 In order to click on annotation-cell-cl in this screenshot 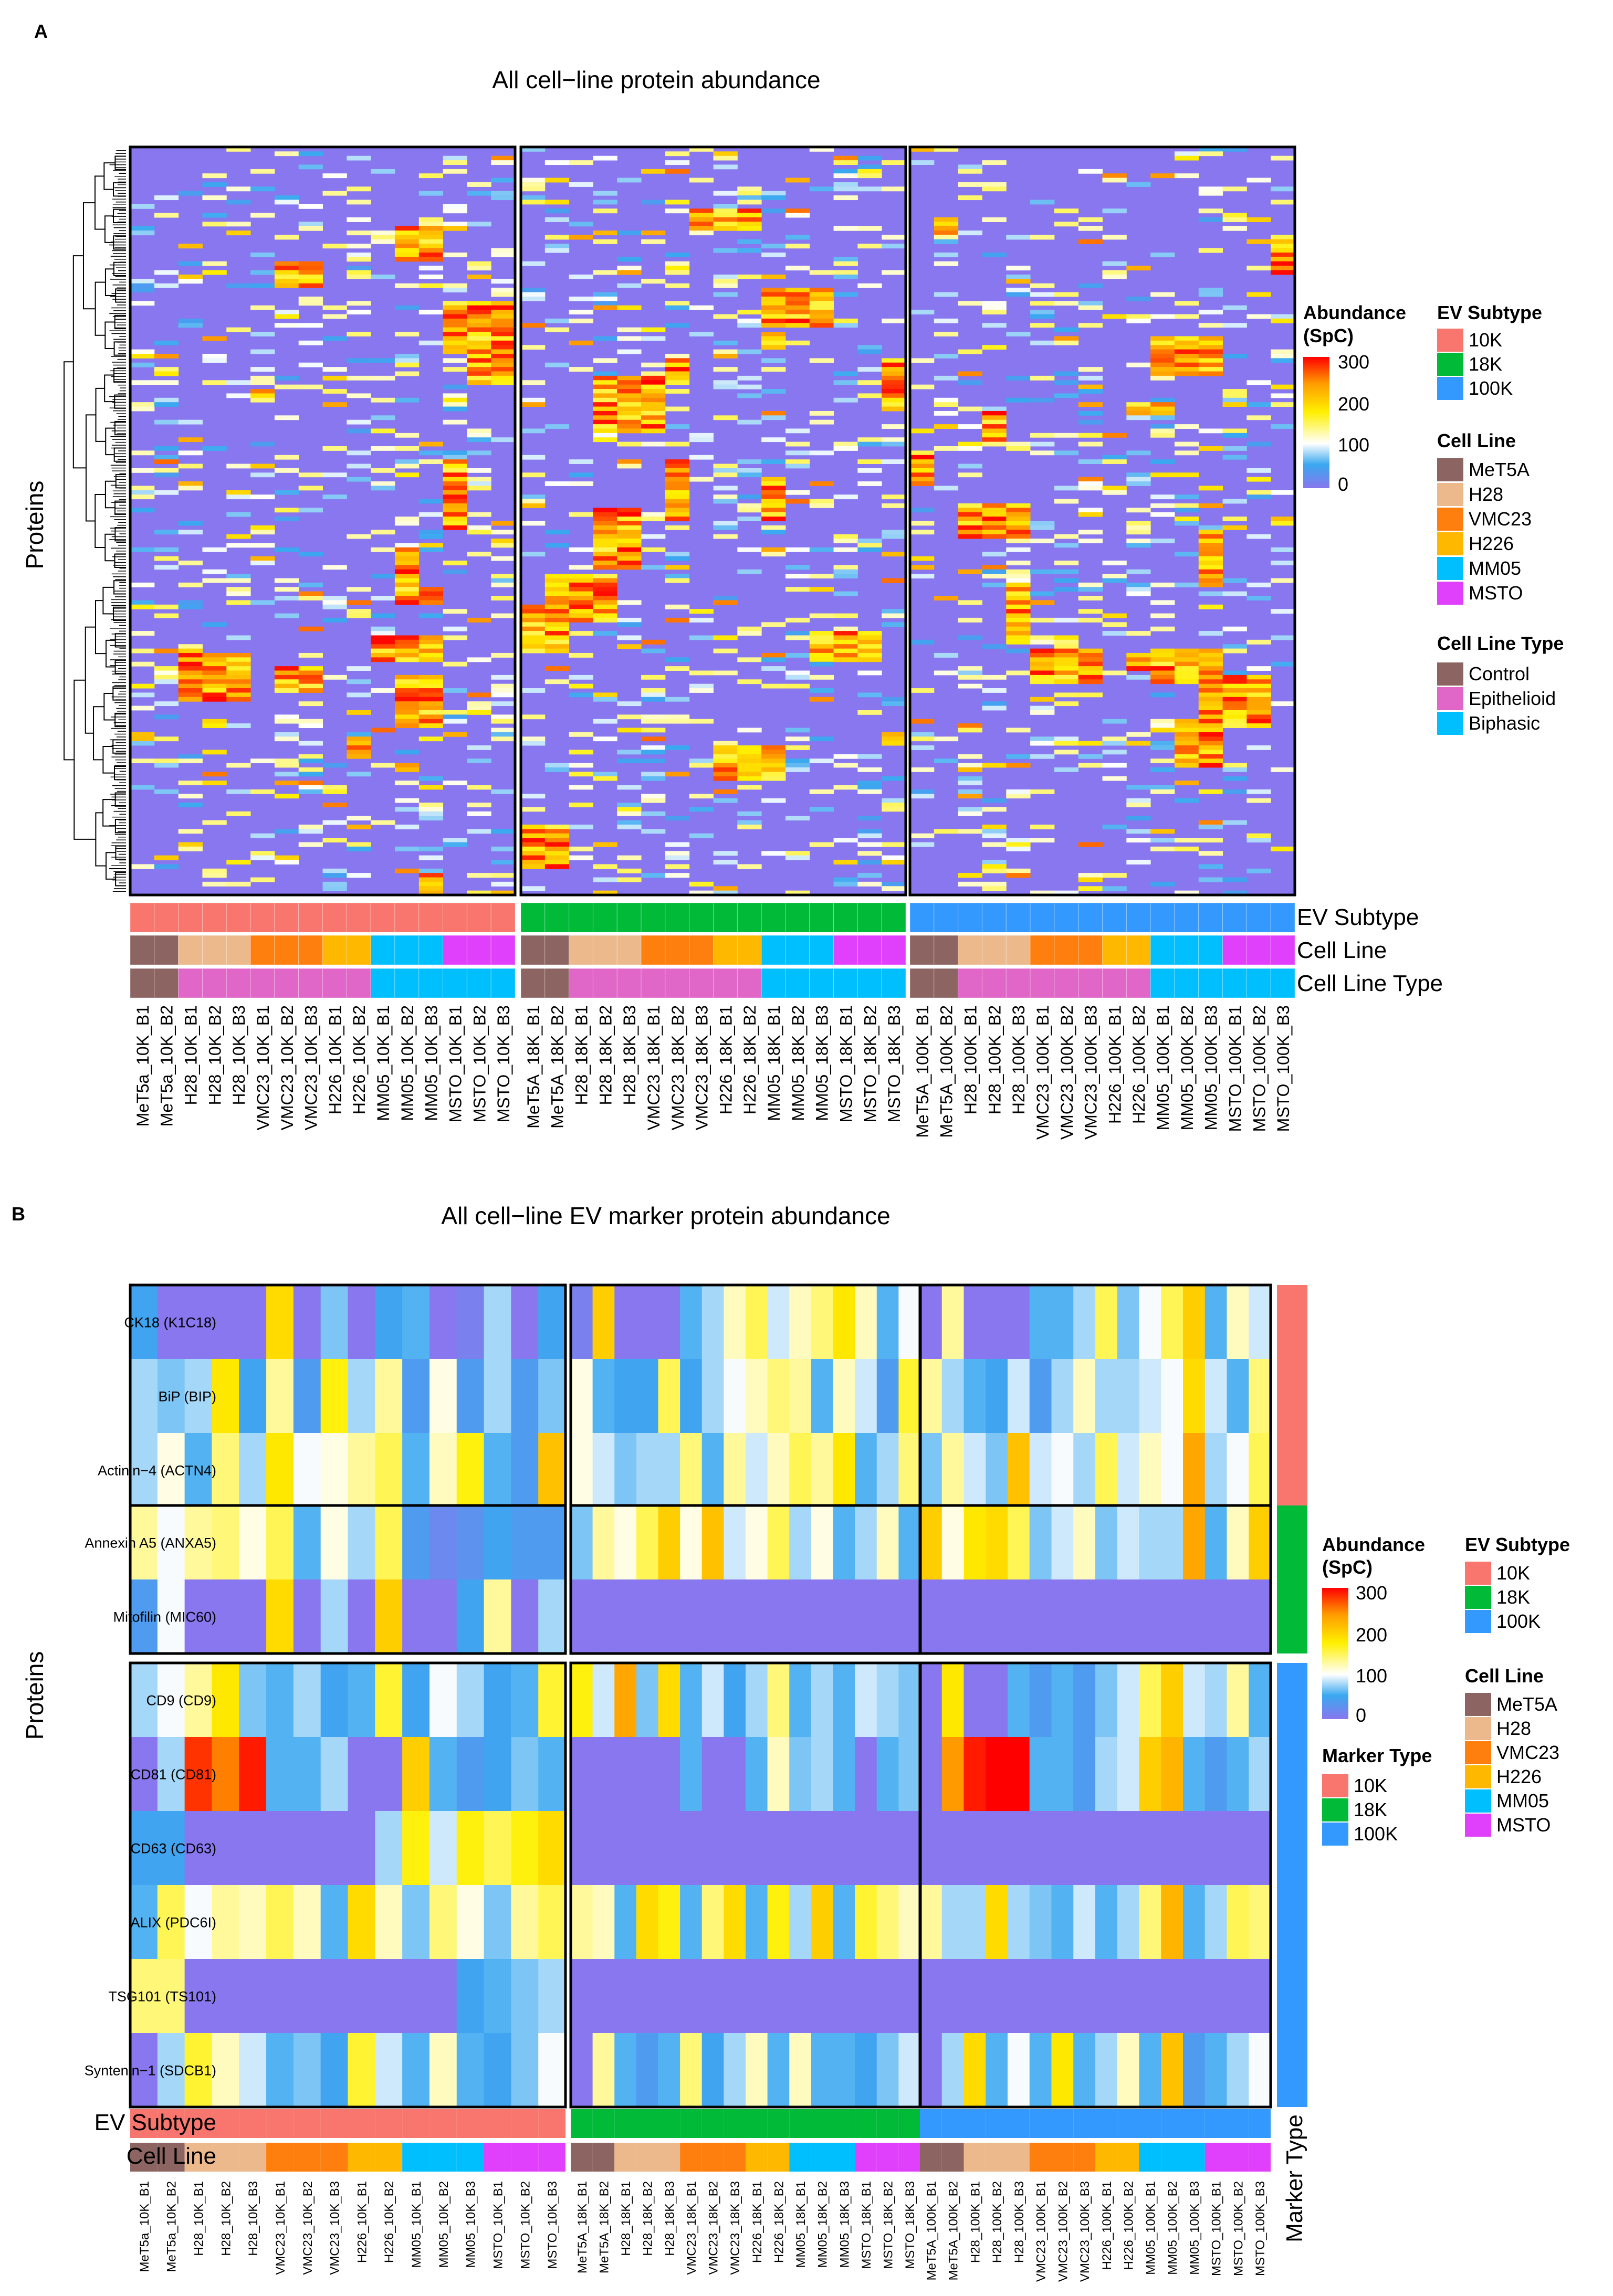, I will do `click(166, 950)`.